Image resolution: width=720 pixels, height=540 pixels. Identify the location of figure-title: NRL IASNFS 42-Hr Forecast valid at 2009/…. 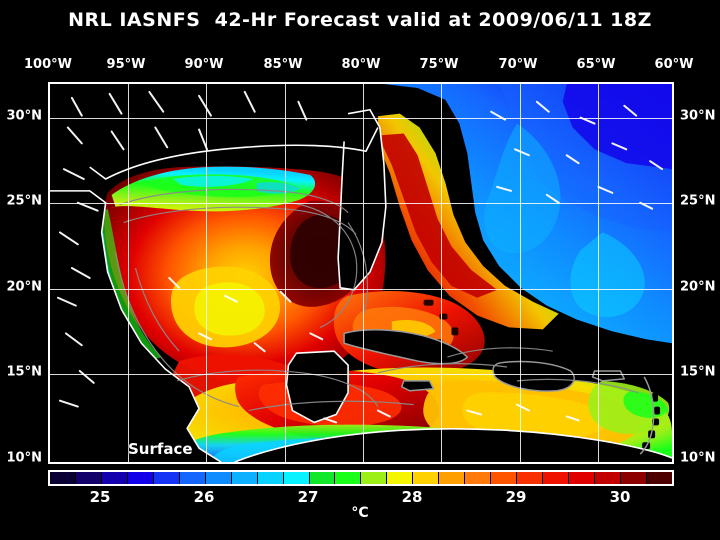
(360, 20).